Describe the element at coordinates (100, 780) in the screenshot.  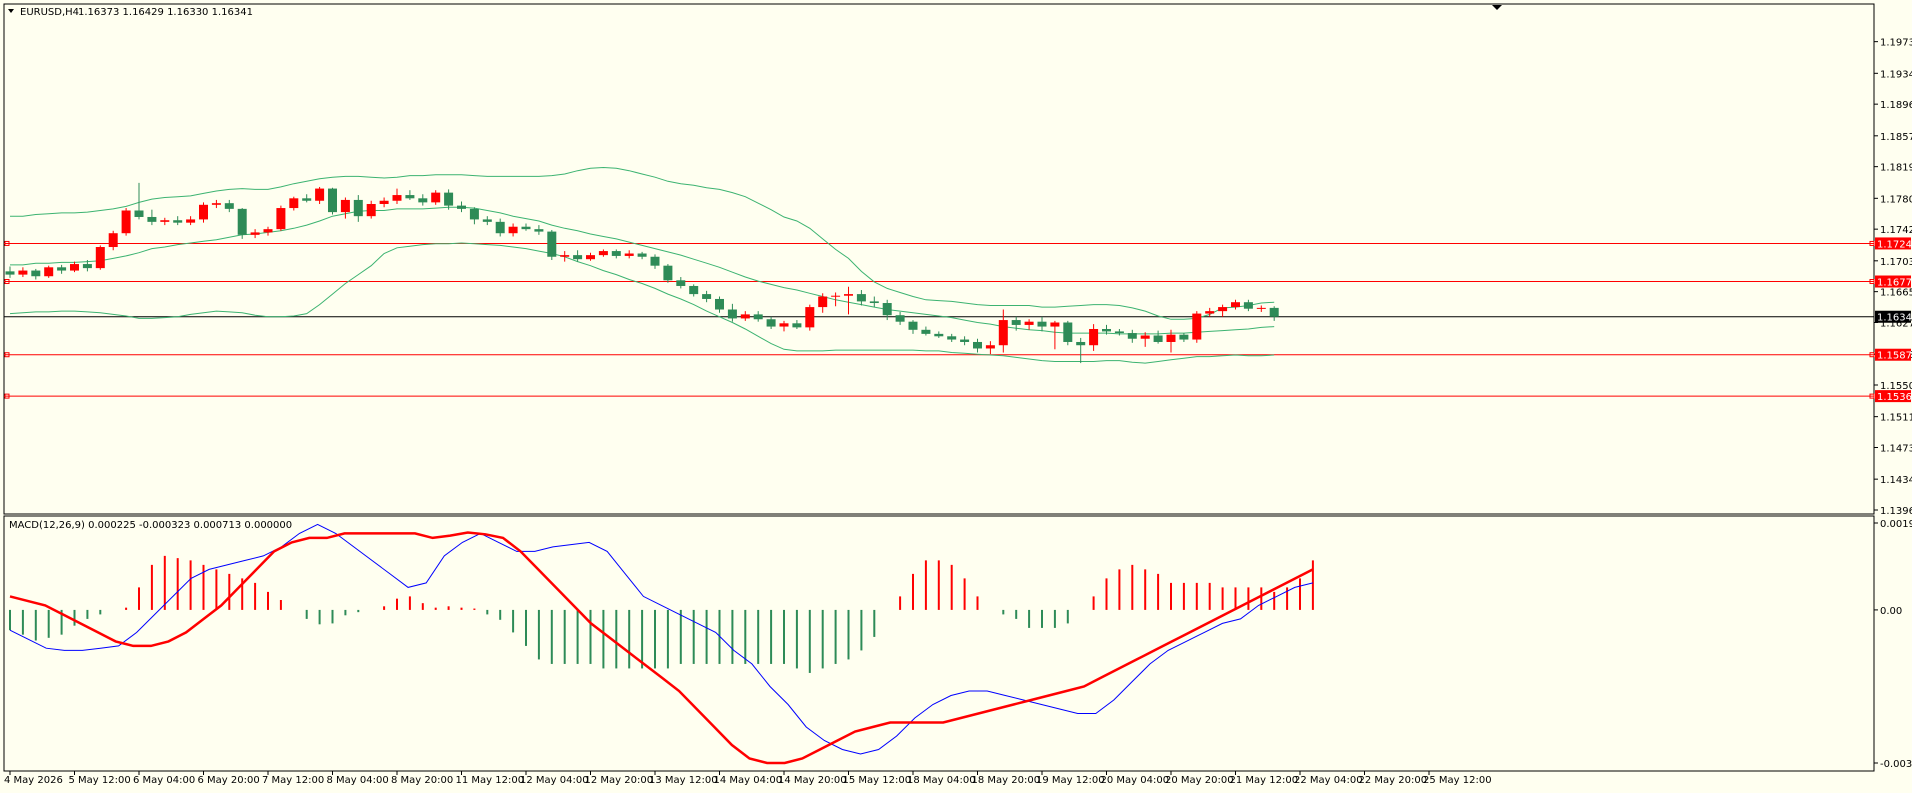
I see `time-tick-label: 5 May 12:00` at that location.